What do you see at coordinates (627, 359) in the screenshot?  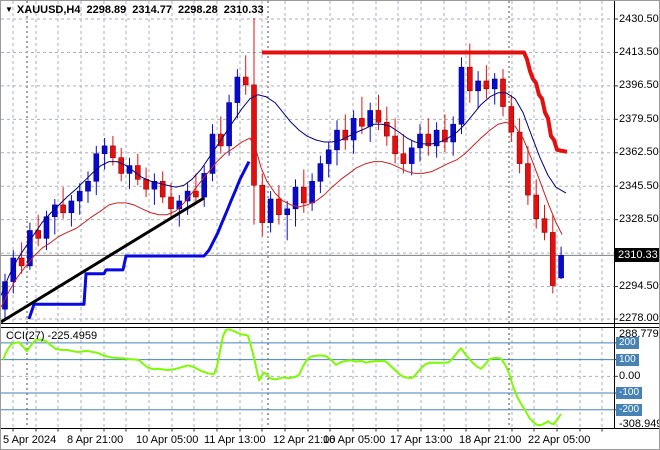 I see `cci-level-badge: 100` at bounding box center [627, 359].